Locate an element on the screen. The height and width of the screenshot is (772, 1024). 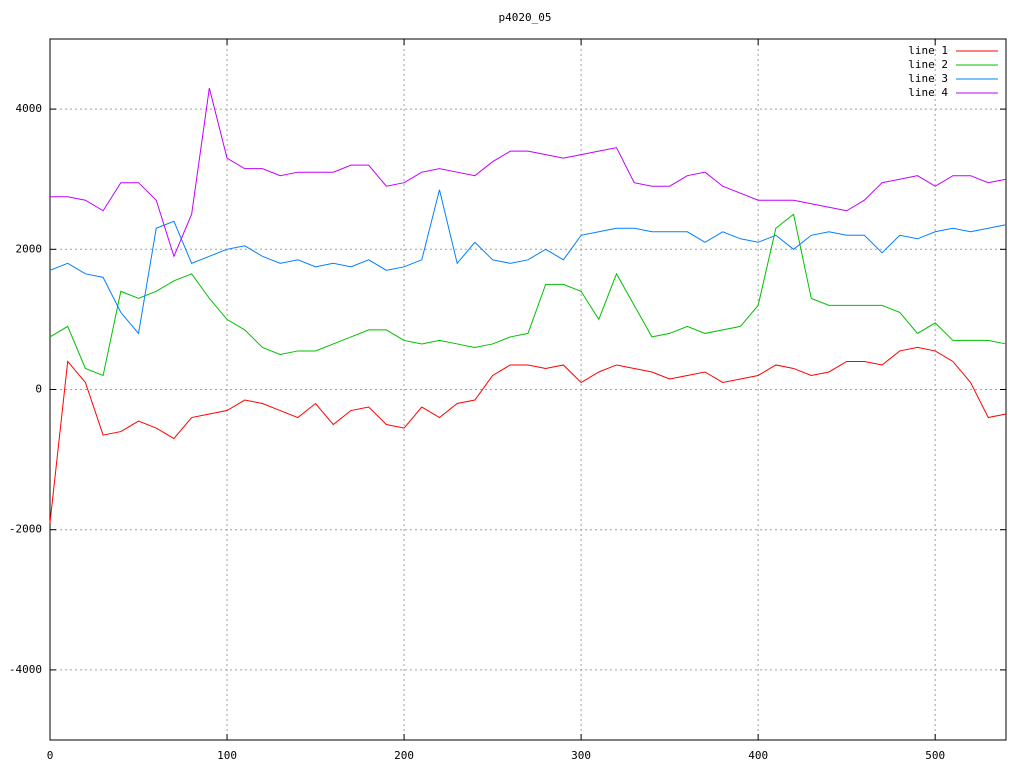
y-tick-label: -2000 is located at coordinates (25, 529).